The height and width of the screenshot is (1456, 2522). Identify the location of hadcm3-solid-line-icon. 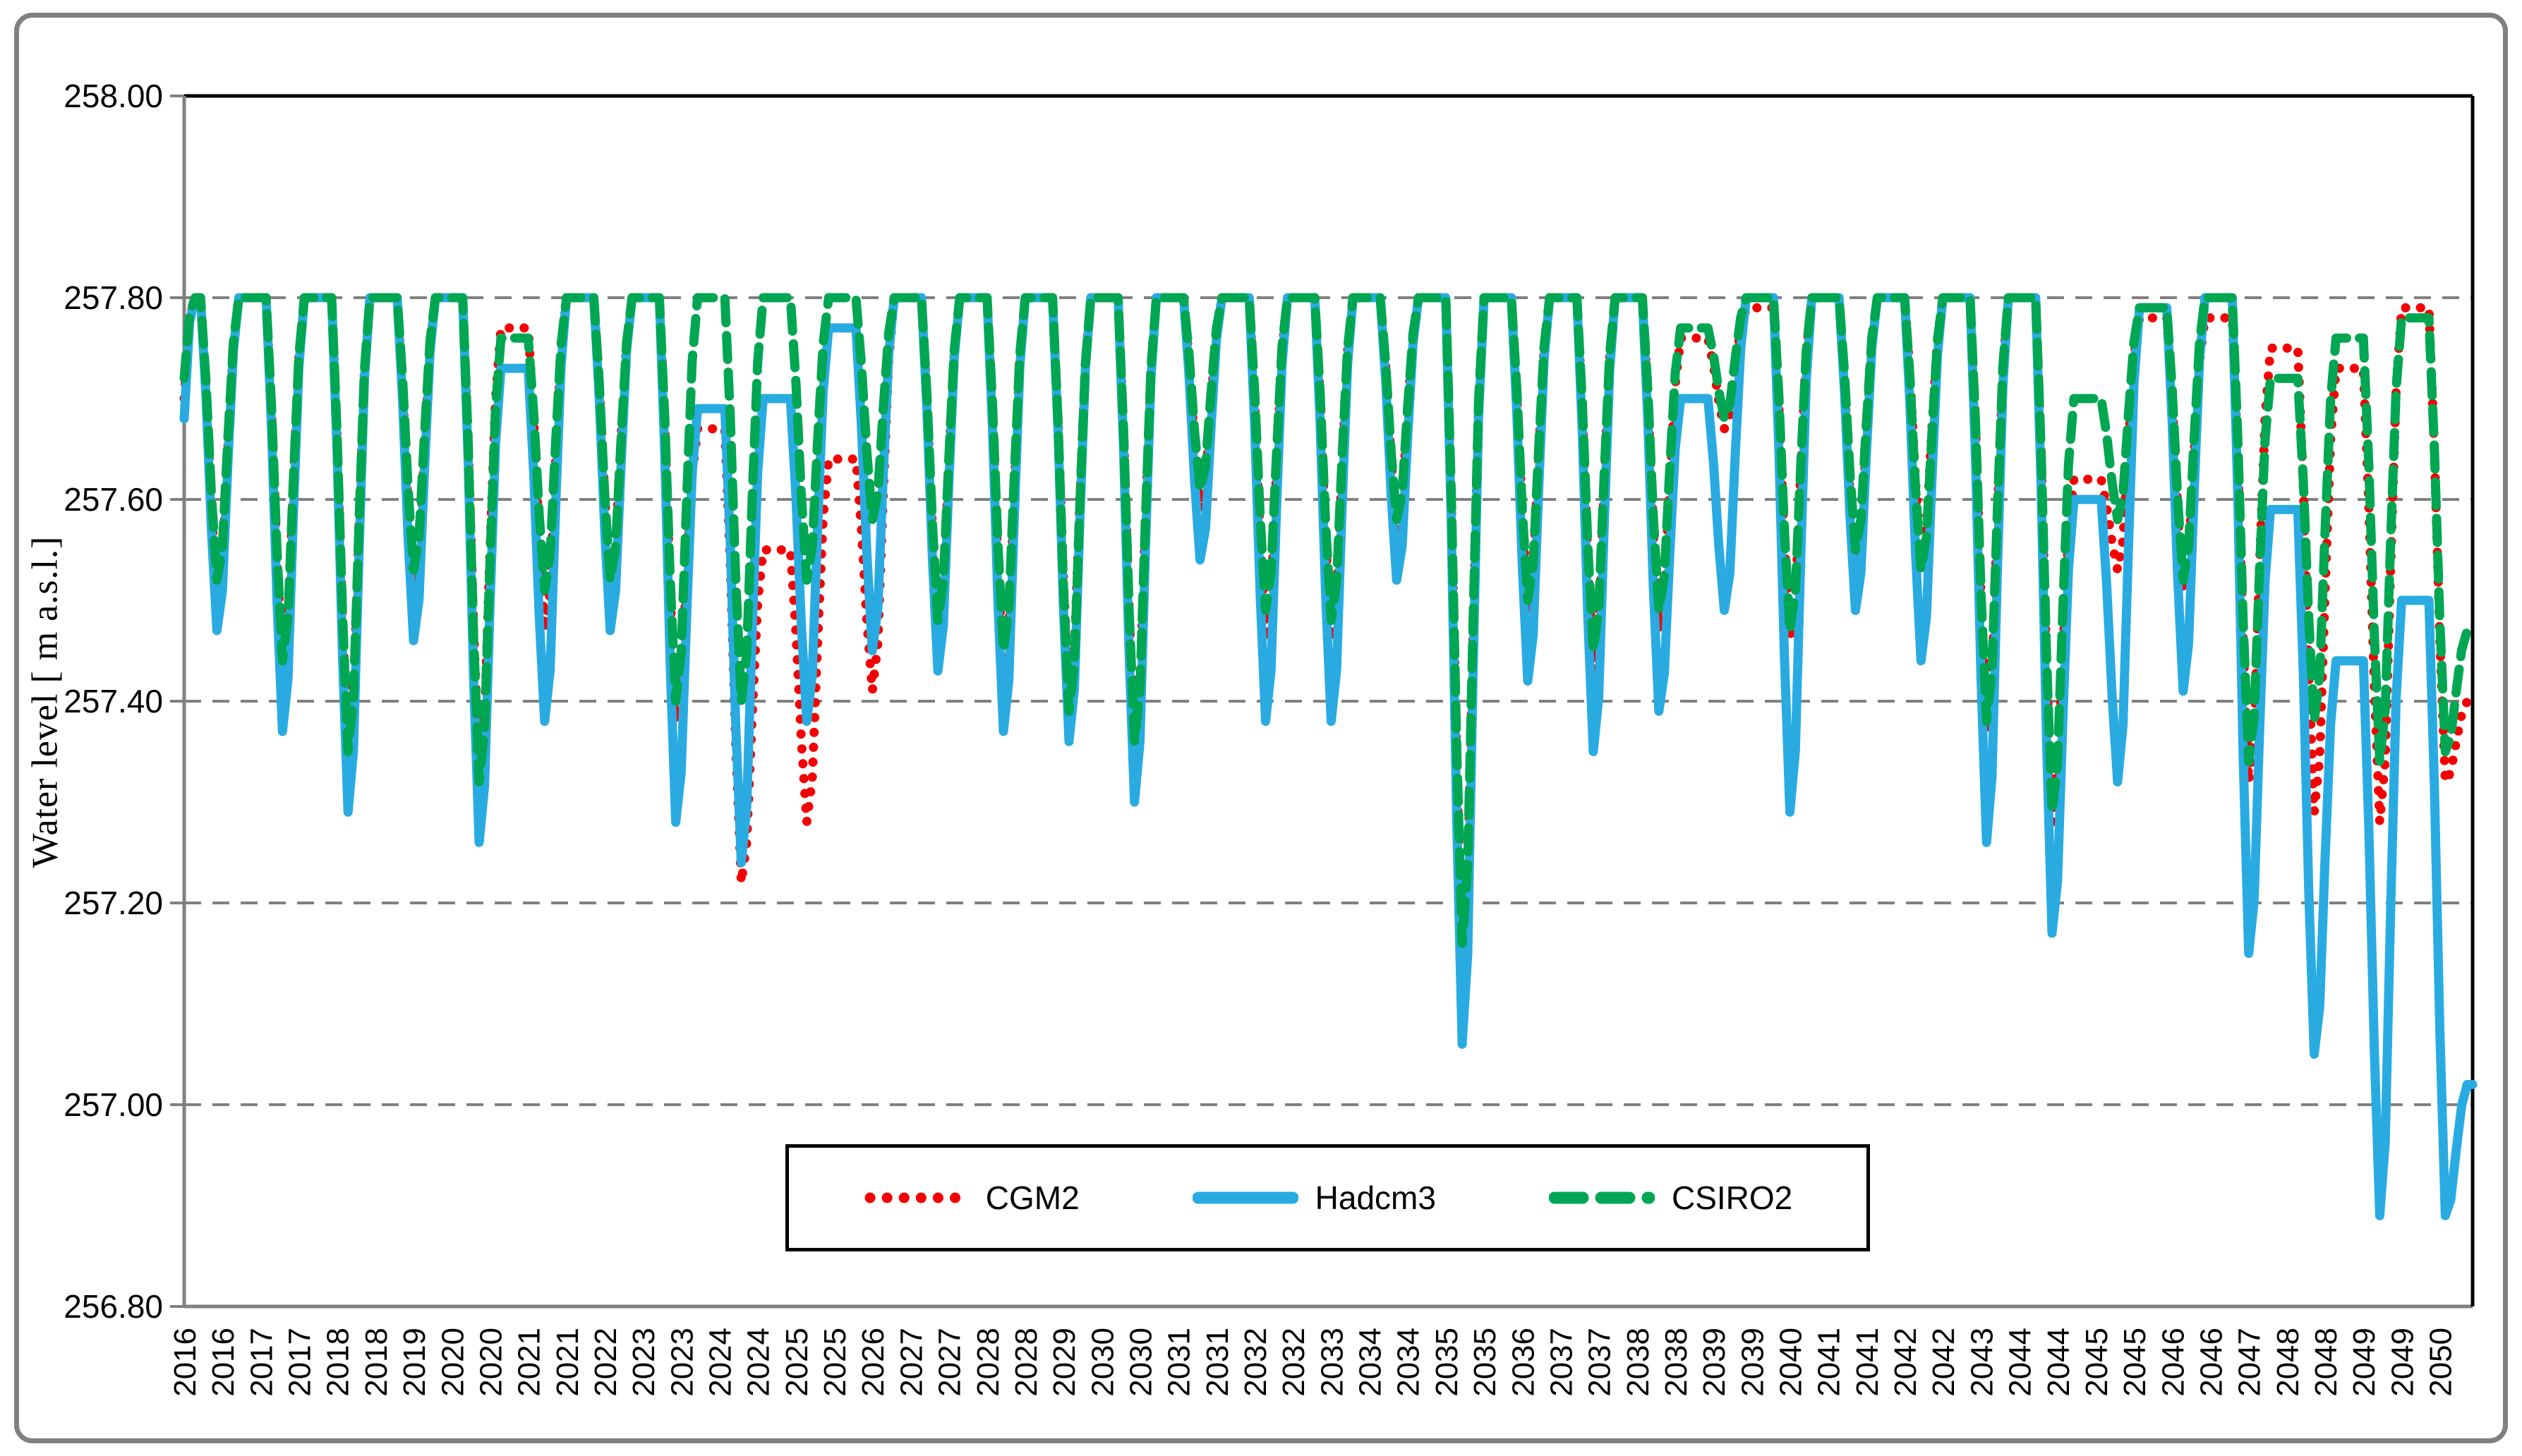
(1245, 1198).